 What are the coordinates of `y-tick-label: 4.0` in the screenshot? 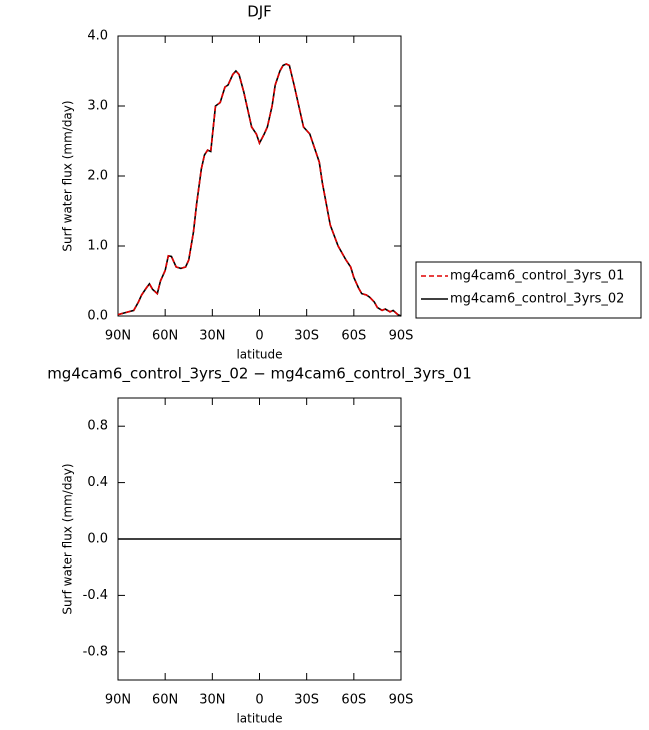 It's located at (97, 36).